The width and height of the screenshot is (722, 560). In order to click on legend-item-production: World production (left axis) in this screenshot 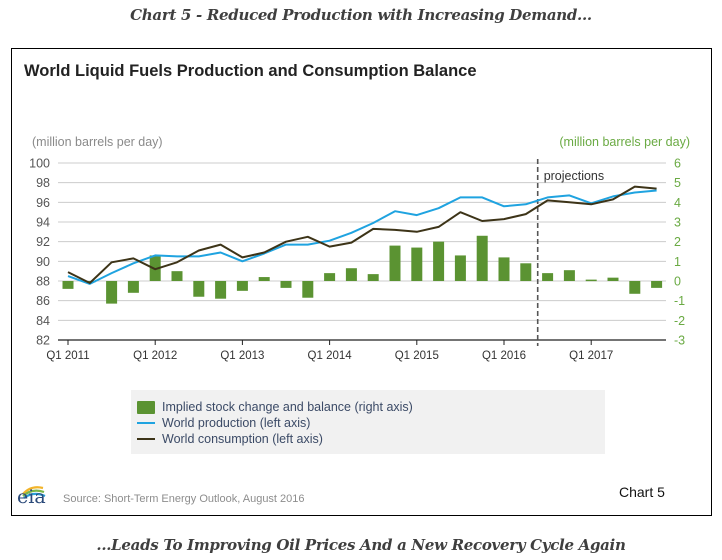, I will do `click(223, 423)`.